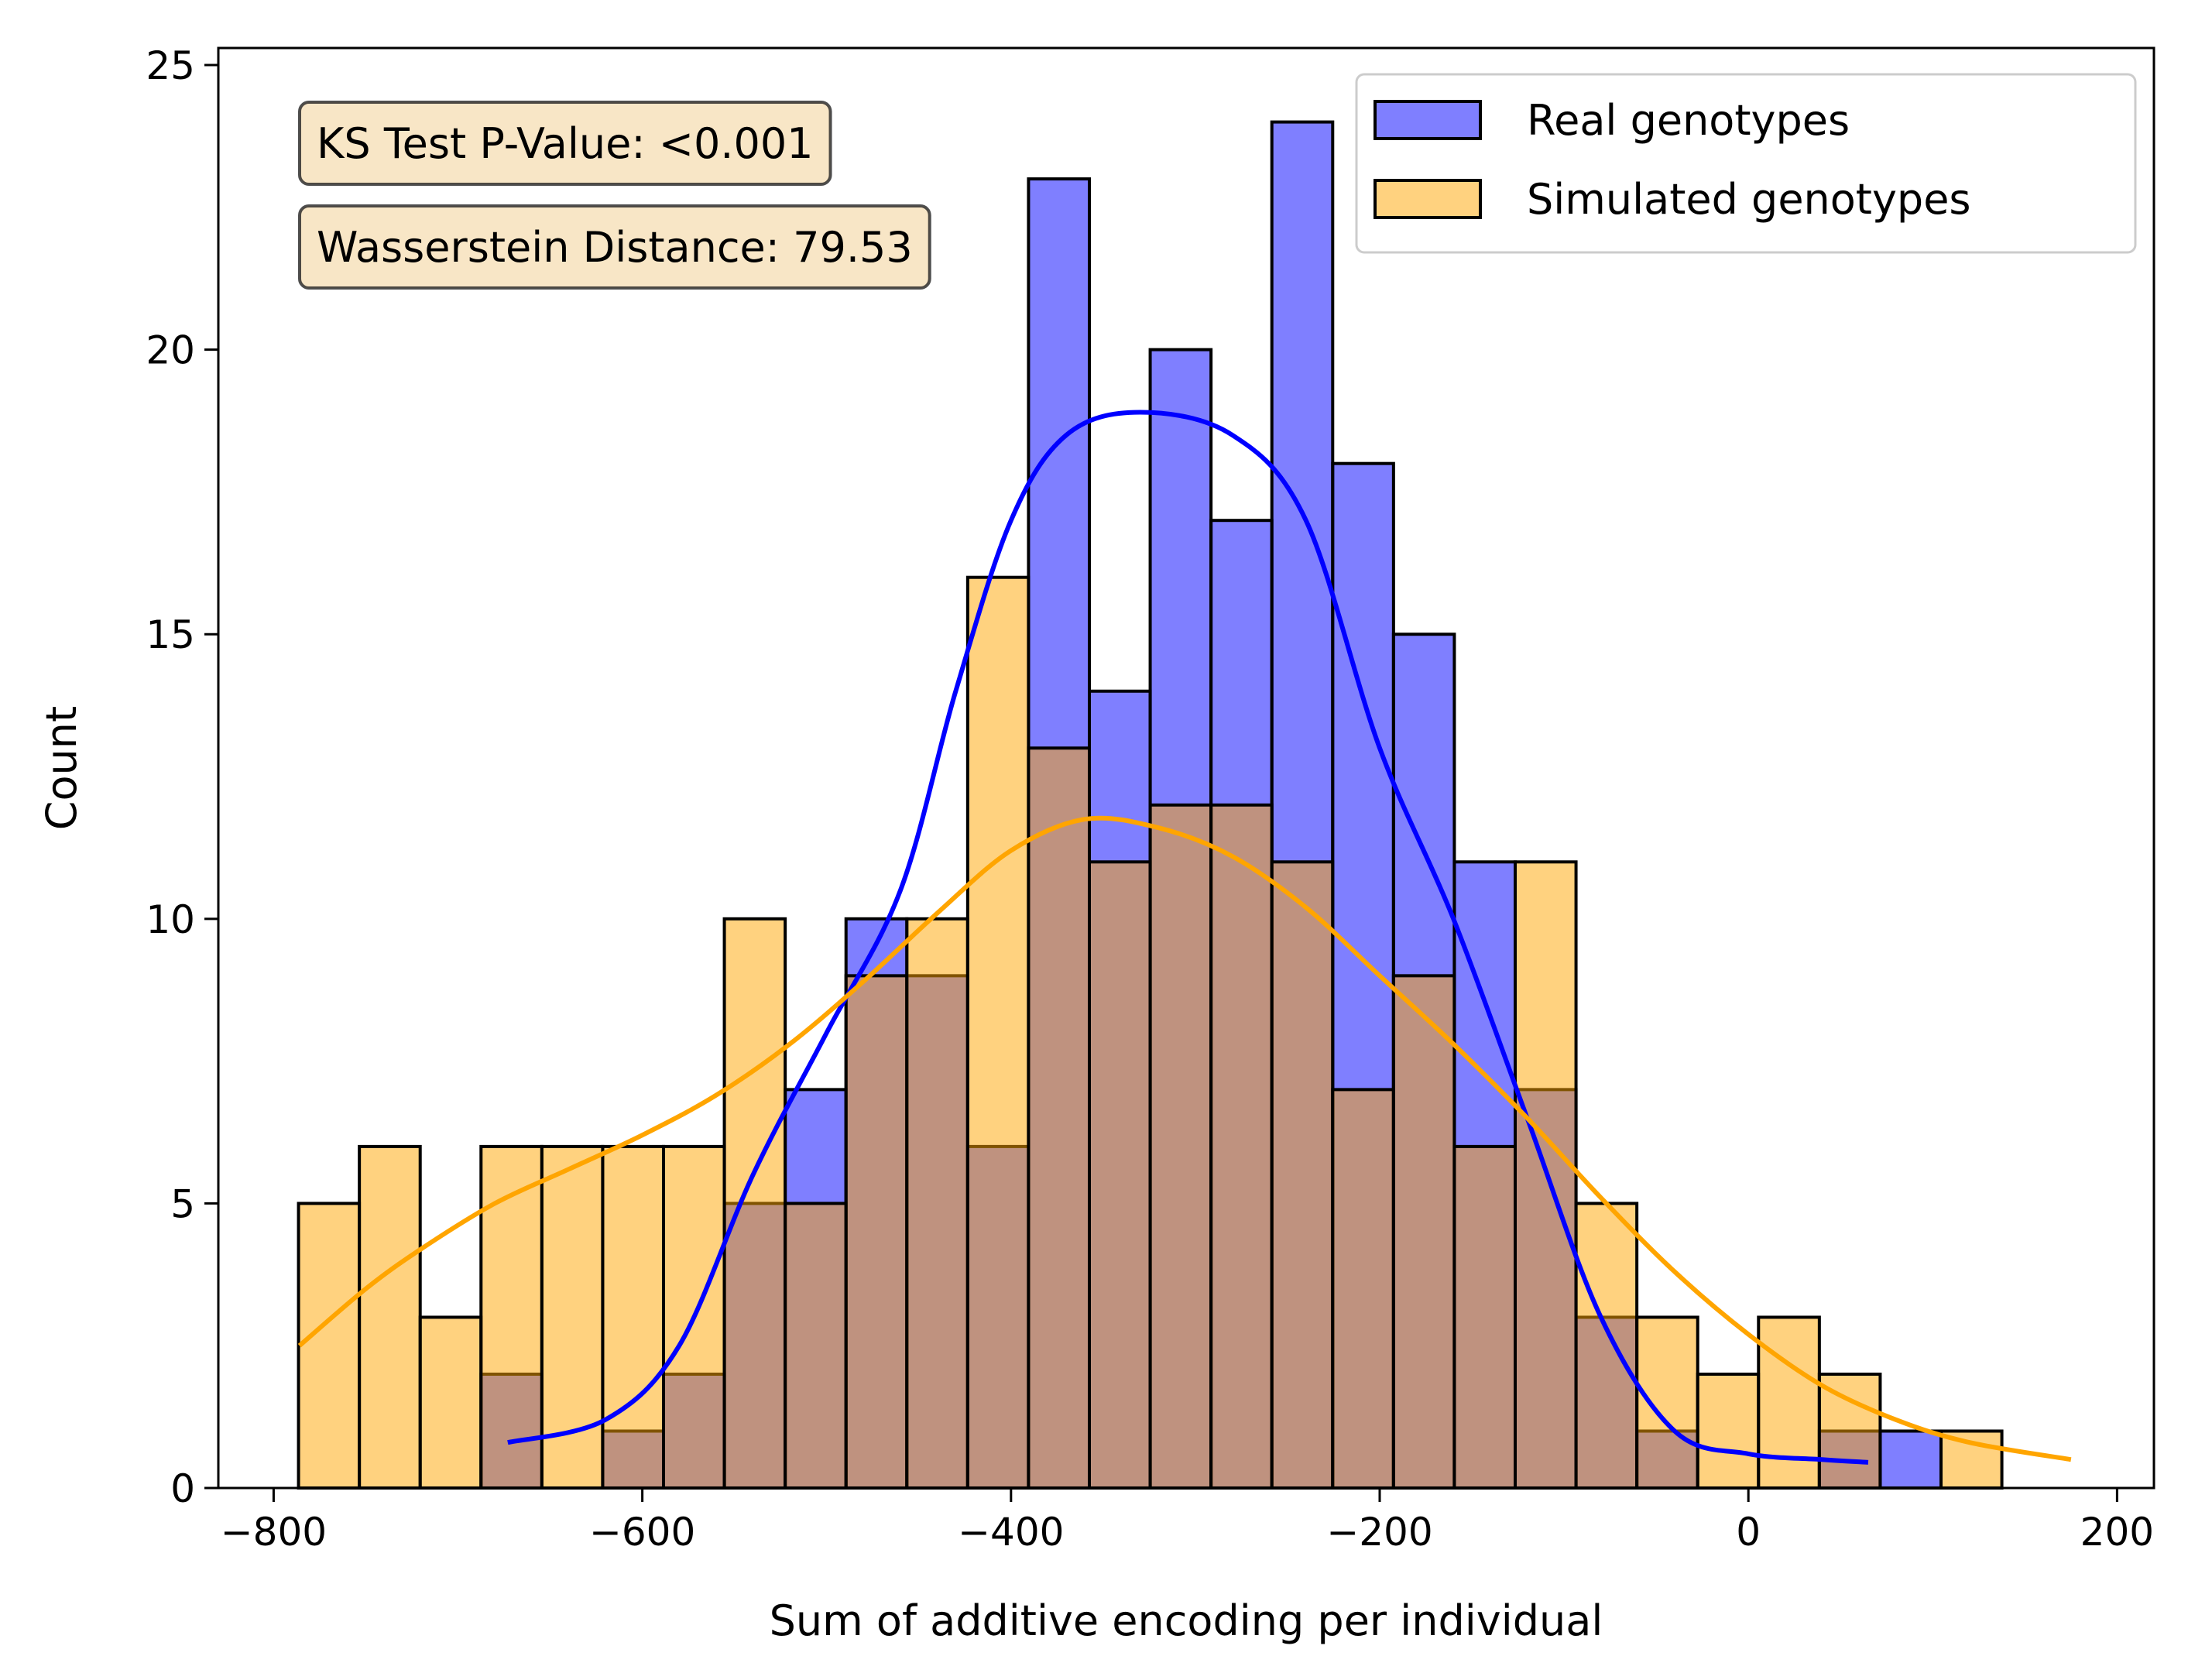  What do you see at coordinates (170, 65) in the screenshot?
I see `y-tick-label: 25` at bounding box center [170, 65].